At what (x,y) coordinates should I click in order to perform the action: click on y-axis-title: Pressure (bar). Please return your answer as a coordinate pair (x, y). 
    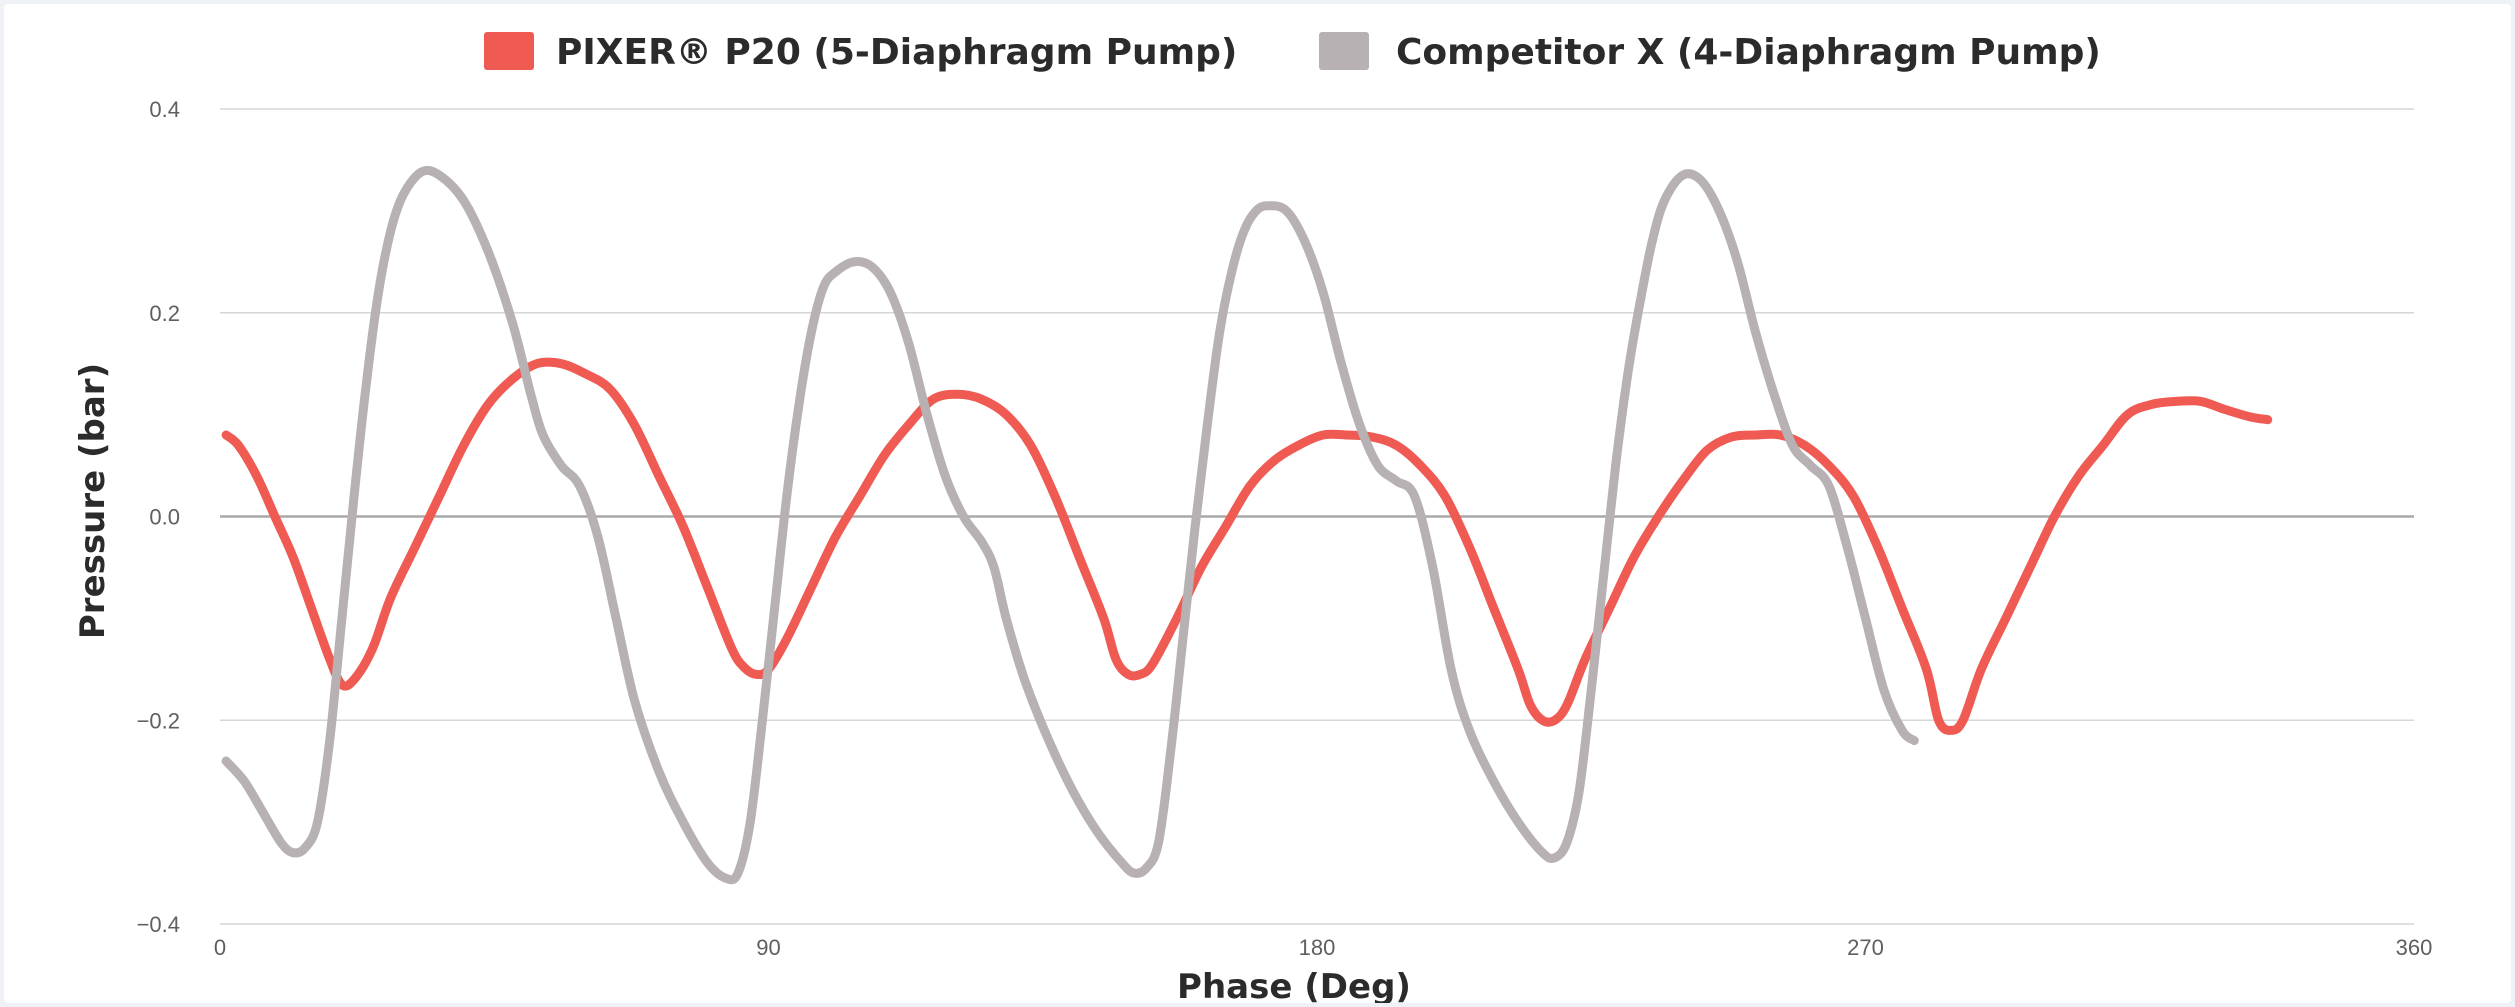
    Looking at the image, I should click on (93, 501).